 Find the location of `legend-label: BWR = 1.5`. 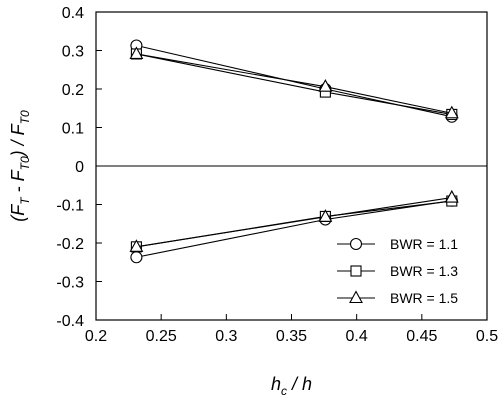

legend-label: BWR = 1.5 is located at coordinates (424, 298).